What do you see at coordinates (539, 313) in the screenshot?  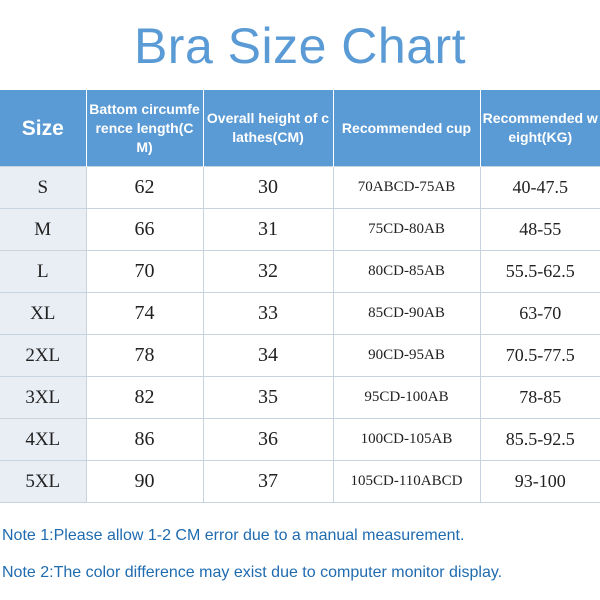 I see `recommended-weight-cell: 63-70` at bounding box center [539, 313].